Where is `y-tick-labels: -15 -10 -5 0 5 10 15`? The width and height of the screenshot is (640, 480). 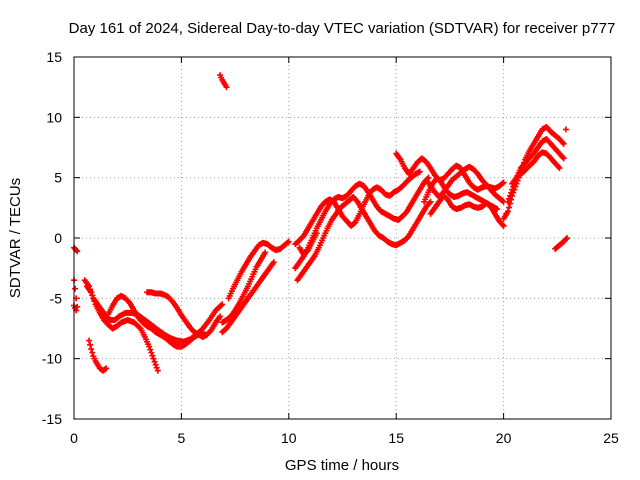
y-tick-labels: -15 -10 -5 0 5 10 15 is located at coordinates (52, 238).